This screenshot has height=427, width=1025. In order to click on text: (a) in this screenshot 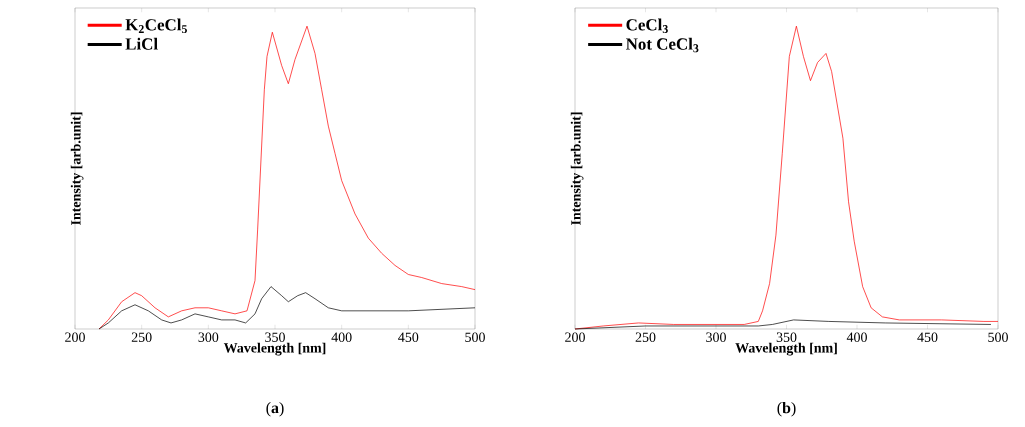, I will do `click(275, 409)`.